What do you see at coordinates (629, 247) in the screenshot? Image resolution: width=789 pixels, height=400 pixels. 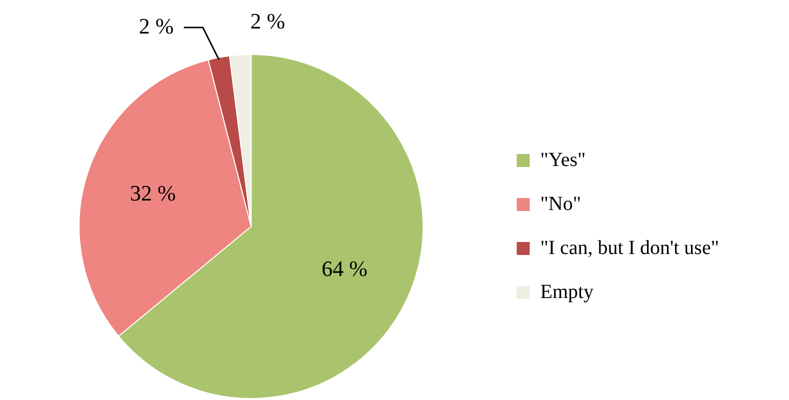 I see `legend-label: "I can, but I don't use"` at bounding box center [629, 247].